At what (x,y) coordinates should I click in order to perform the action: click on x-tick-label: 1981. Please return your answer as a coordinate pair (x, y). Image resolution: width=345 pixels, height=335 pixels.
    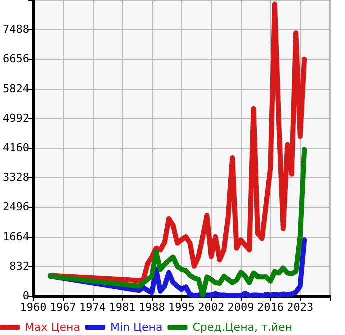
    Looking at the image, I should click on (122, 307).